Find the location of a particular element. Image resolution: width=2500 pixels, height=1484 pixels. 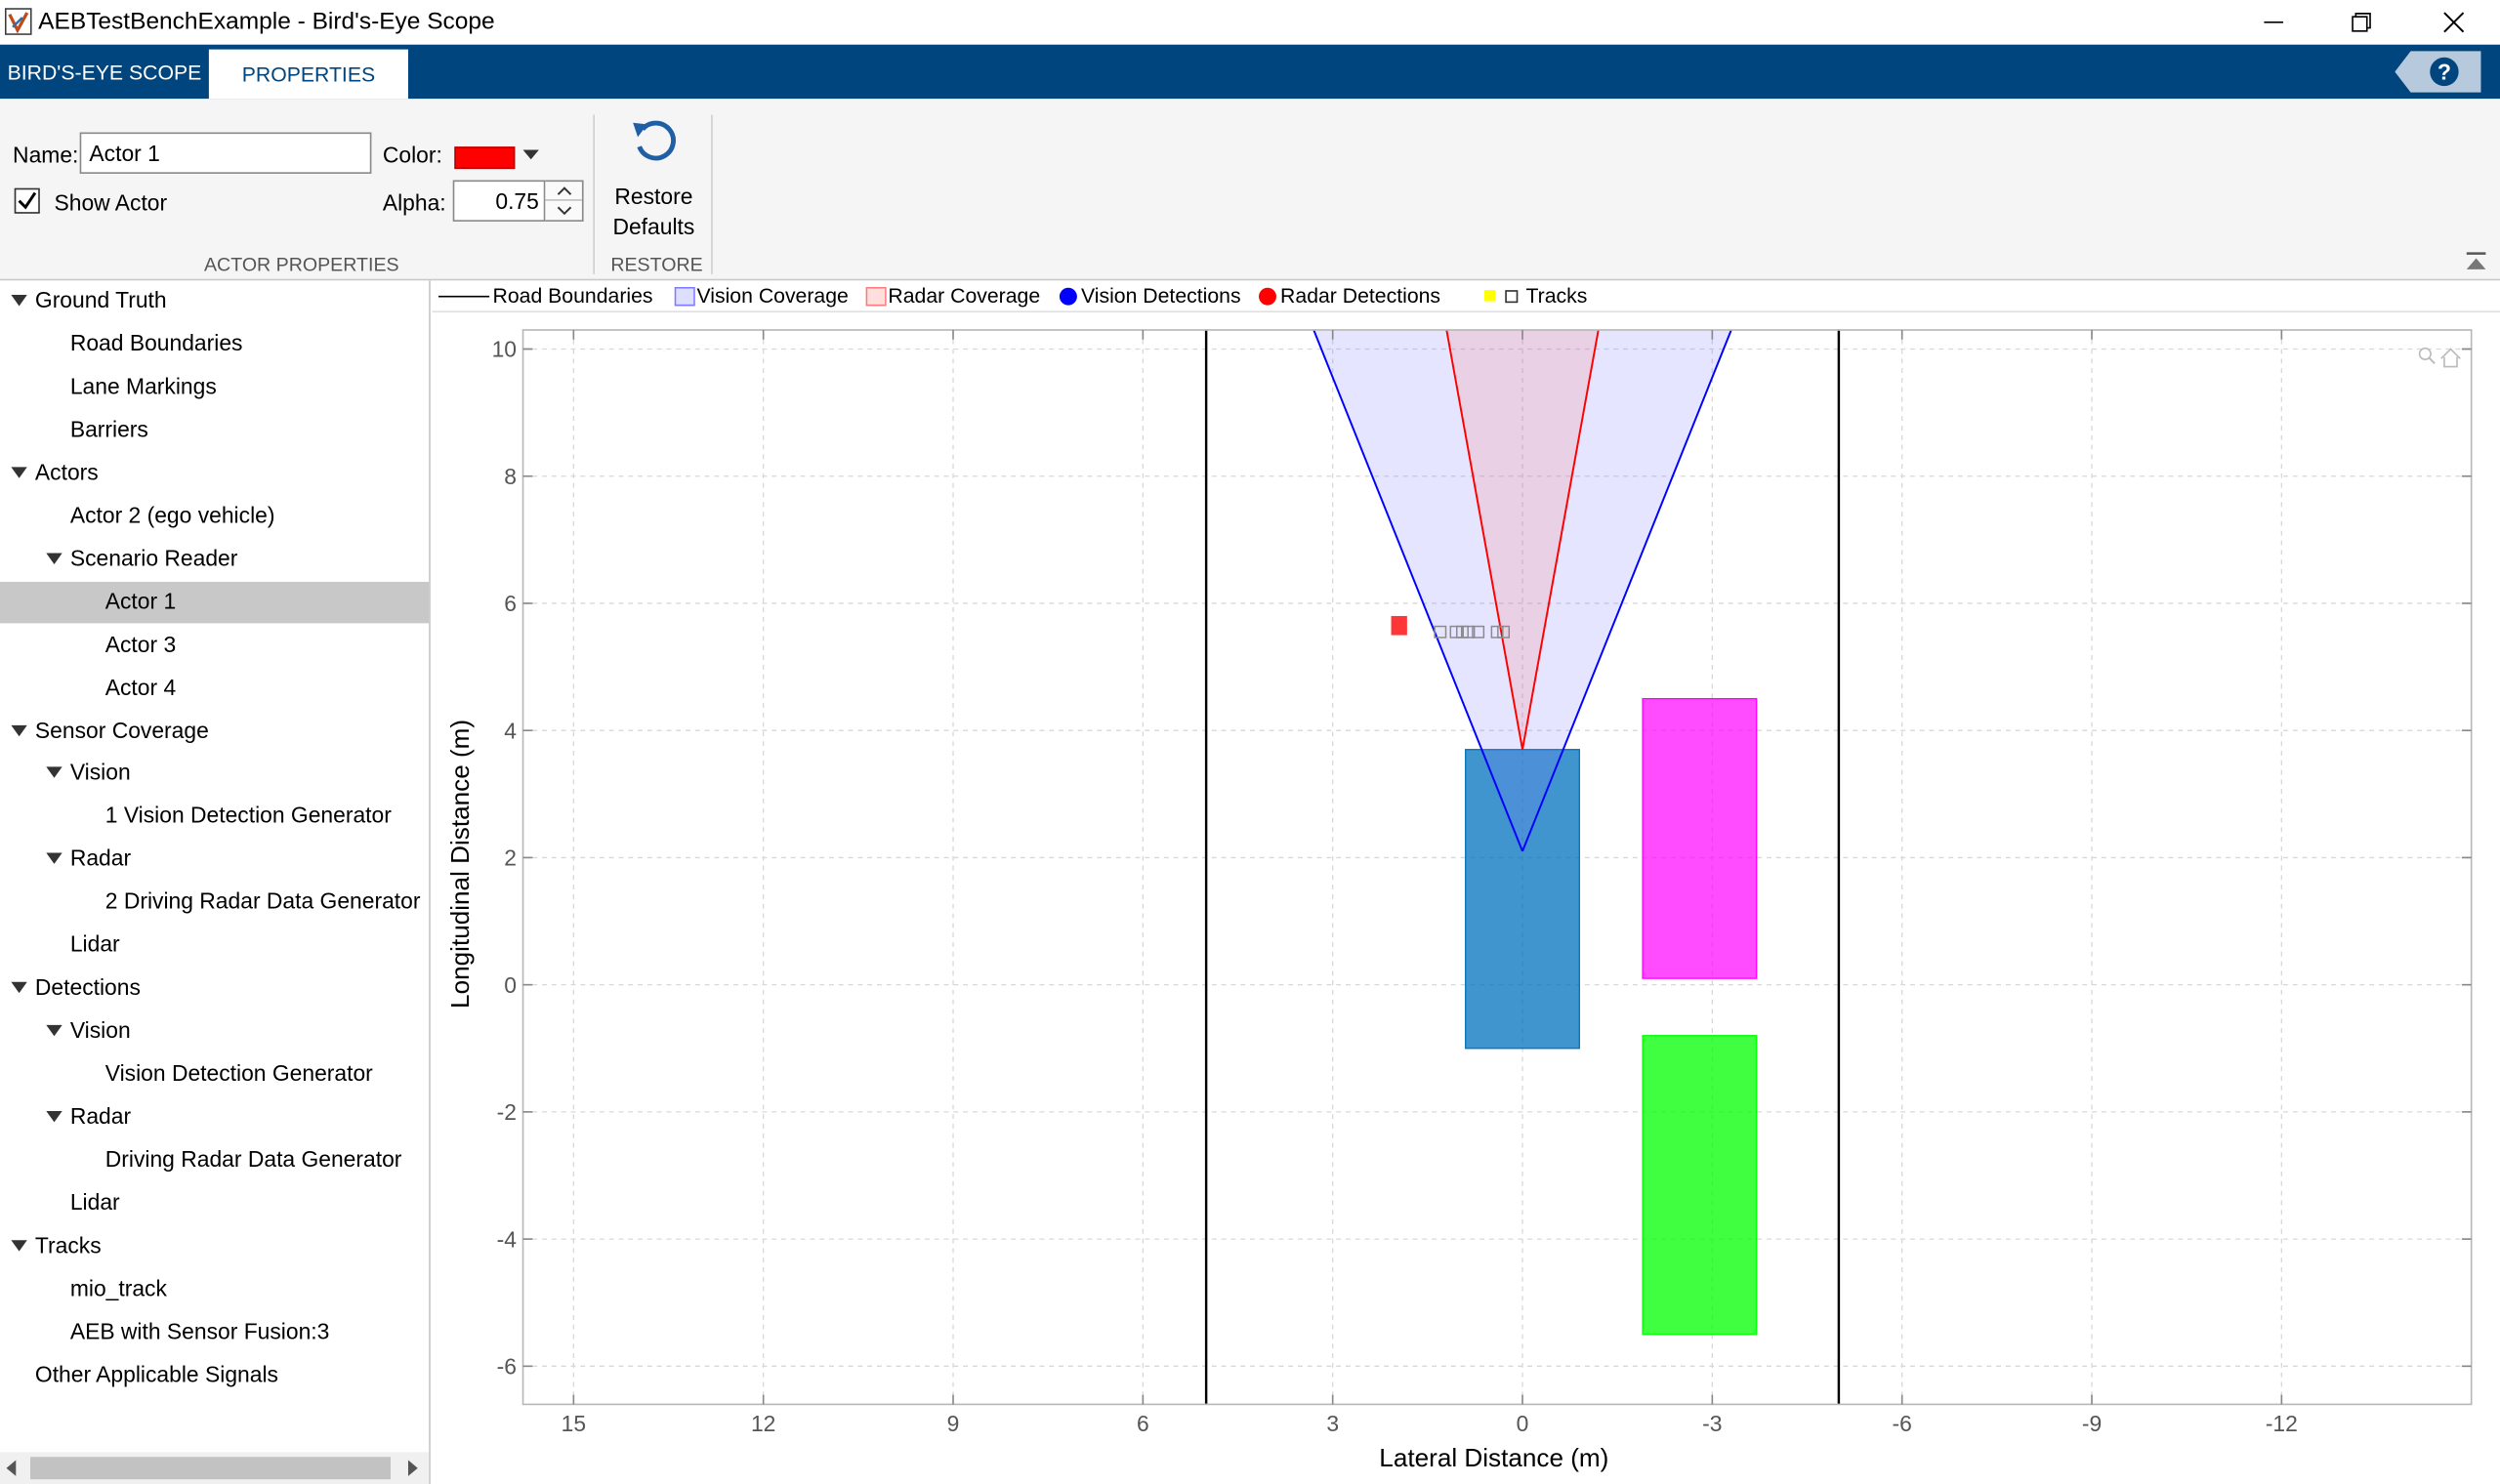

horizontal-scrollbar is located at coordinates (215, 1468).